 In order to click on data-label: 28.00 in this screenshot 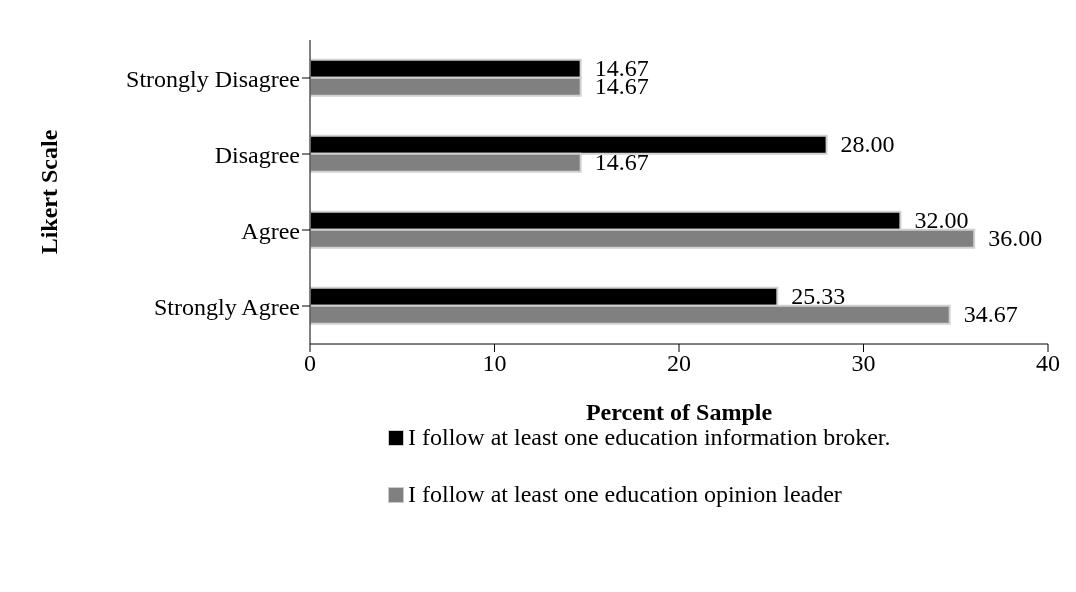, I will do `click(867, 144)`.